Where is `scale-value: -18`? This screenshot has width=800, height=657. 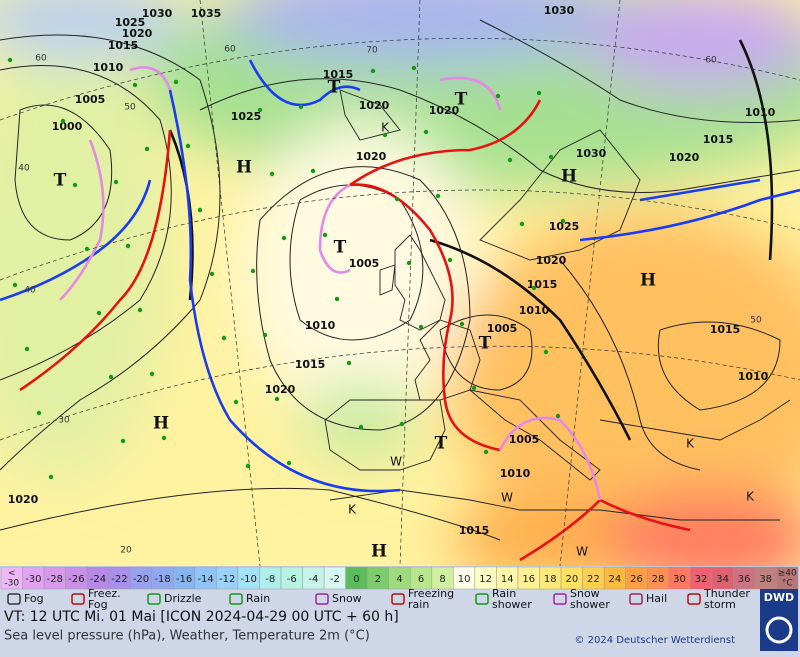 scale-value: -18 is located at coordinates (162, 579).